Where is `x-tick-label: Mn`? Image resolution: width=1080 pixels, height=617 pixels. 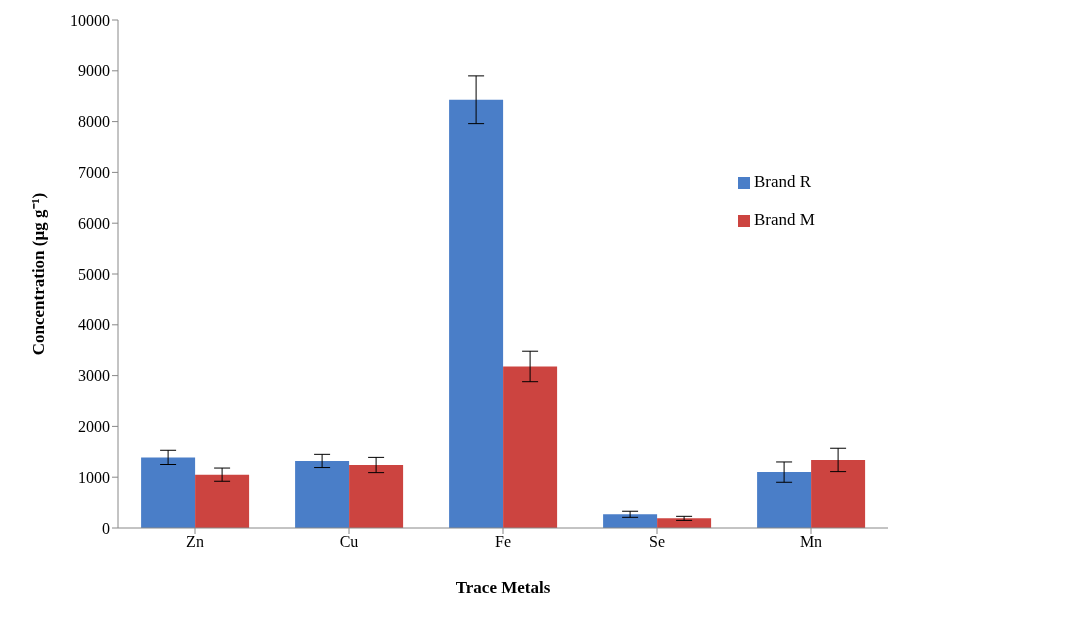
x-tick-label: Mn is located at coordinates (811, 542).